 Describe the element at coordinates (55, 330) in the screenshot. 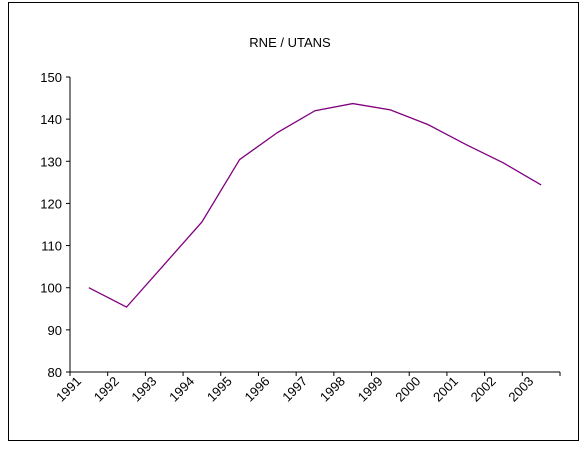

I see `y-tick-label: 90` at that location.